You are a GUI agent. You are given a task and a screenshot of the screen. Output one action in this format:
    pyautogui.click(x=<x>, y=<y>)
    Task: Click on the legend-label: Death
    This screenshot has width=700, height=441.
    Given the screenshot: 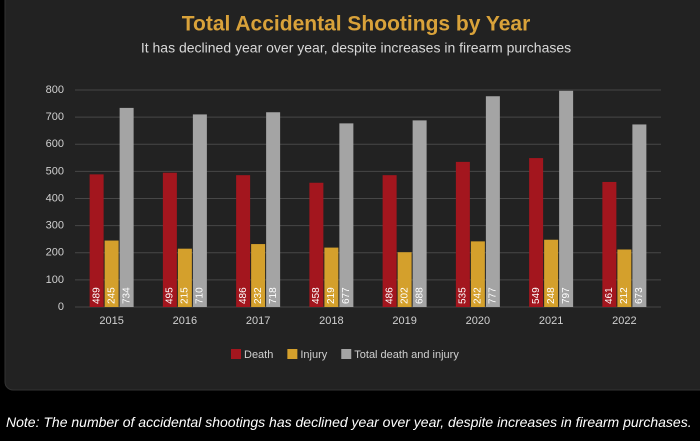 What is the action you would take?
    pyautogui.click(x=258, y=355)
    